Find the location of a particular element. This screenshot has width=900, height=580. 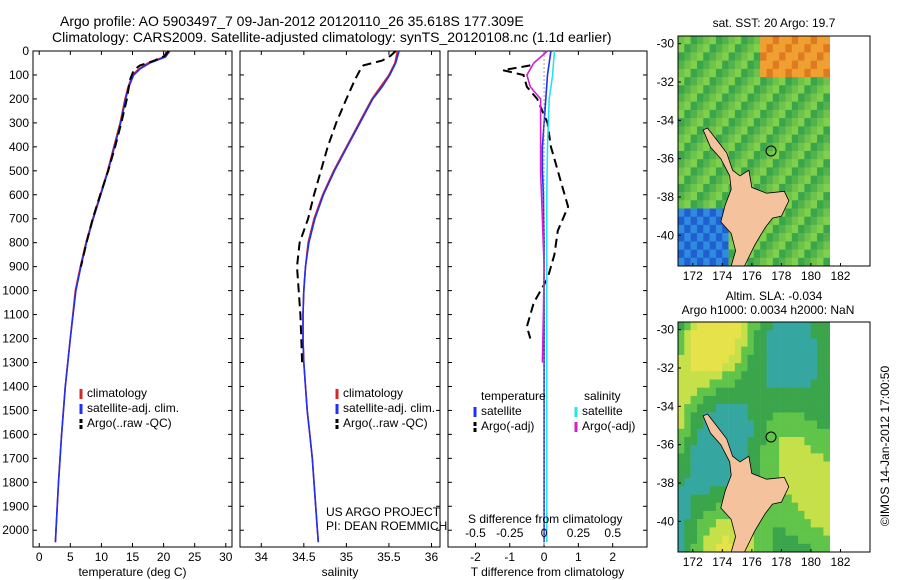

y-tick-label: 1300 is located at coordinates (15, 362).